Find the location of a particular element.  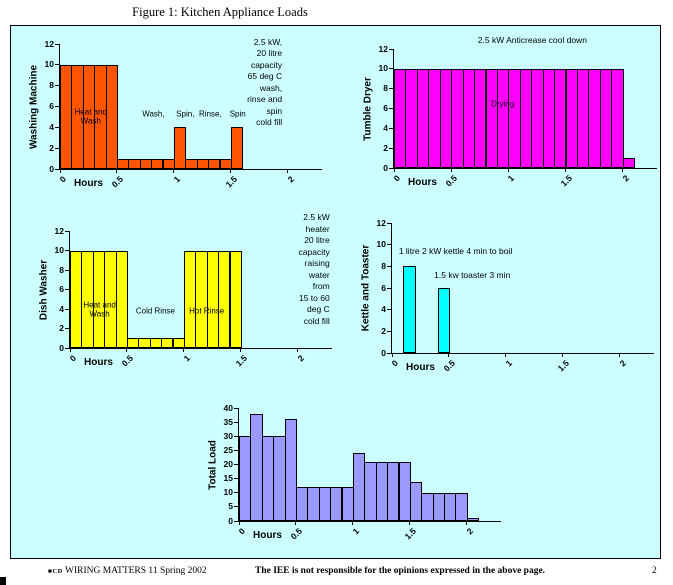

footer-publication-text: WIRING MATTERS 11 Spring 2002 is located at coordinates (136, 571).